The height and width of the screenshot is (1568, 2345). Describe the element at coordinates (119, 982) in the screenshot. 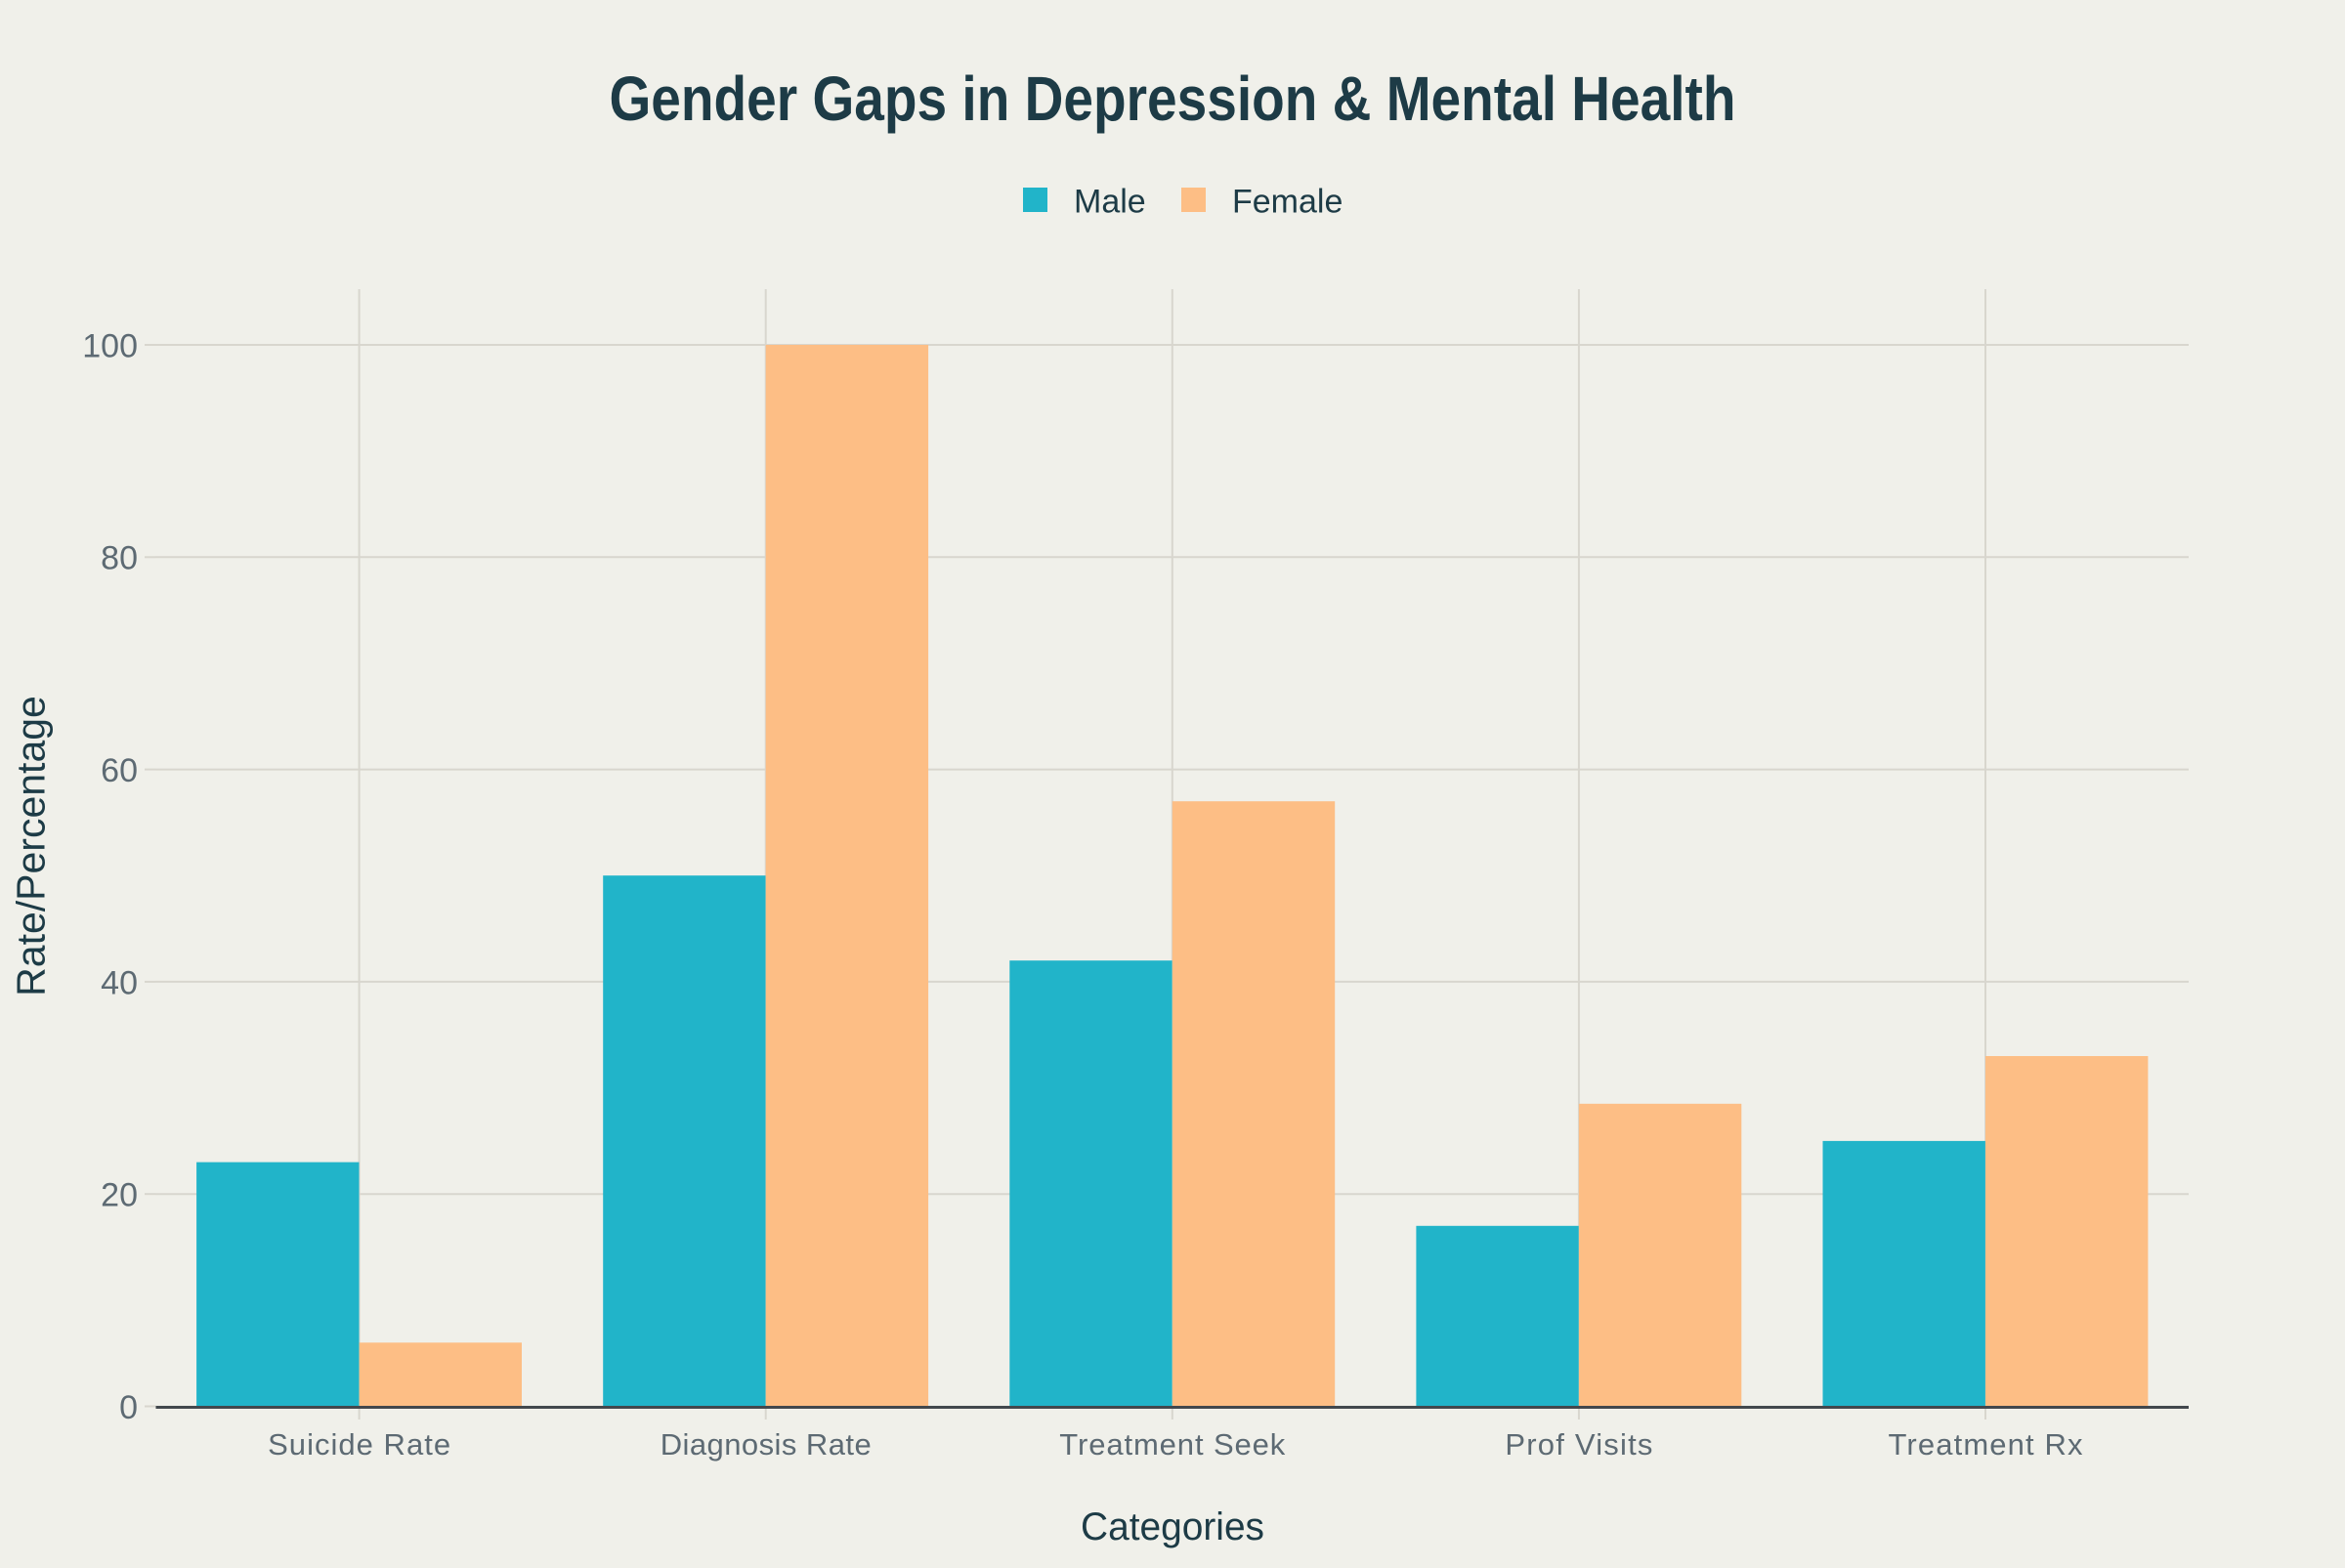

I see `svg-text: 40` at that location.